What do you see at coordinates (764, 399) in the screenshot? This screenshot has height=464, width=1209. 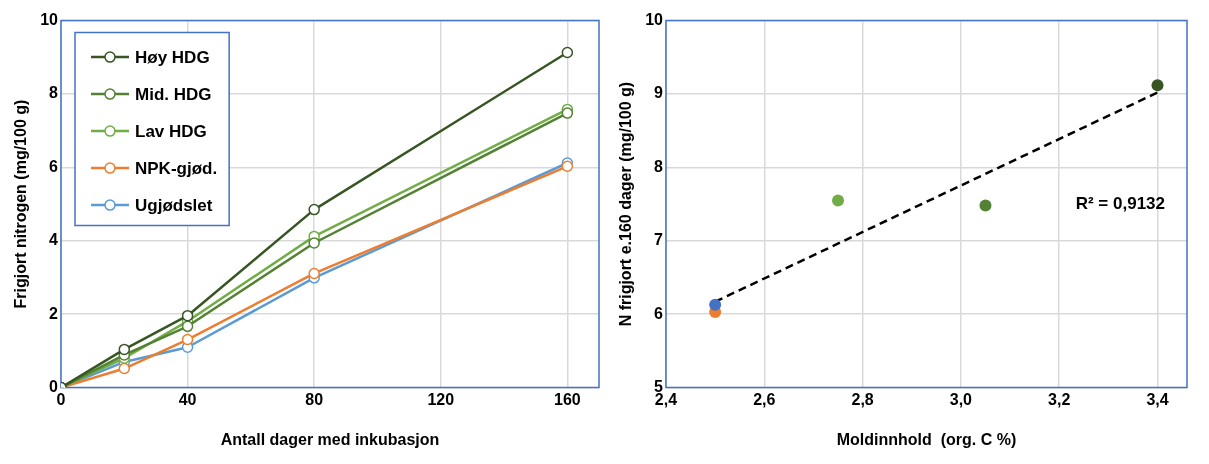 I see `x-tick-label: 2,6` at bounding box center [764, 399].